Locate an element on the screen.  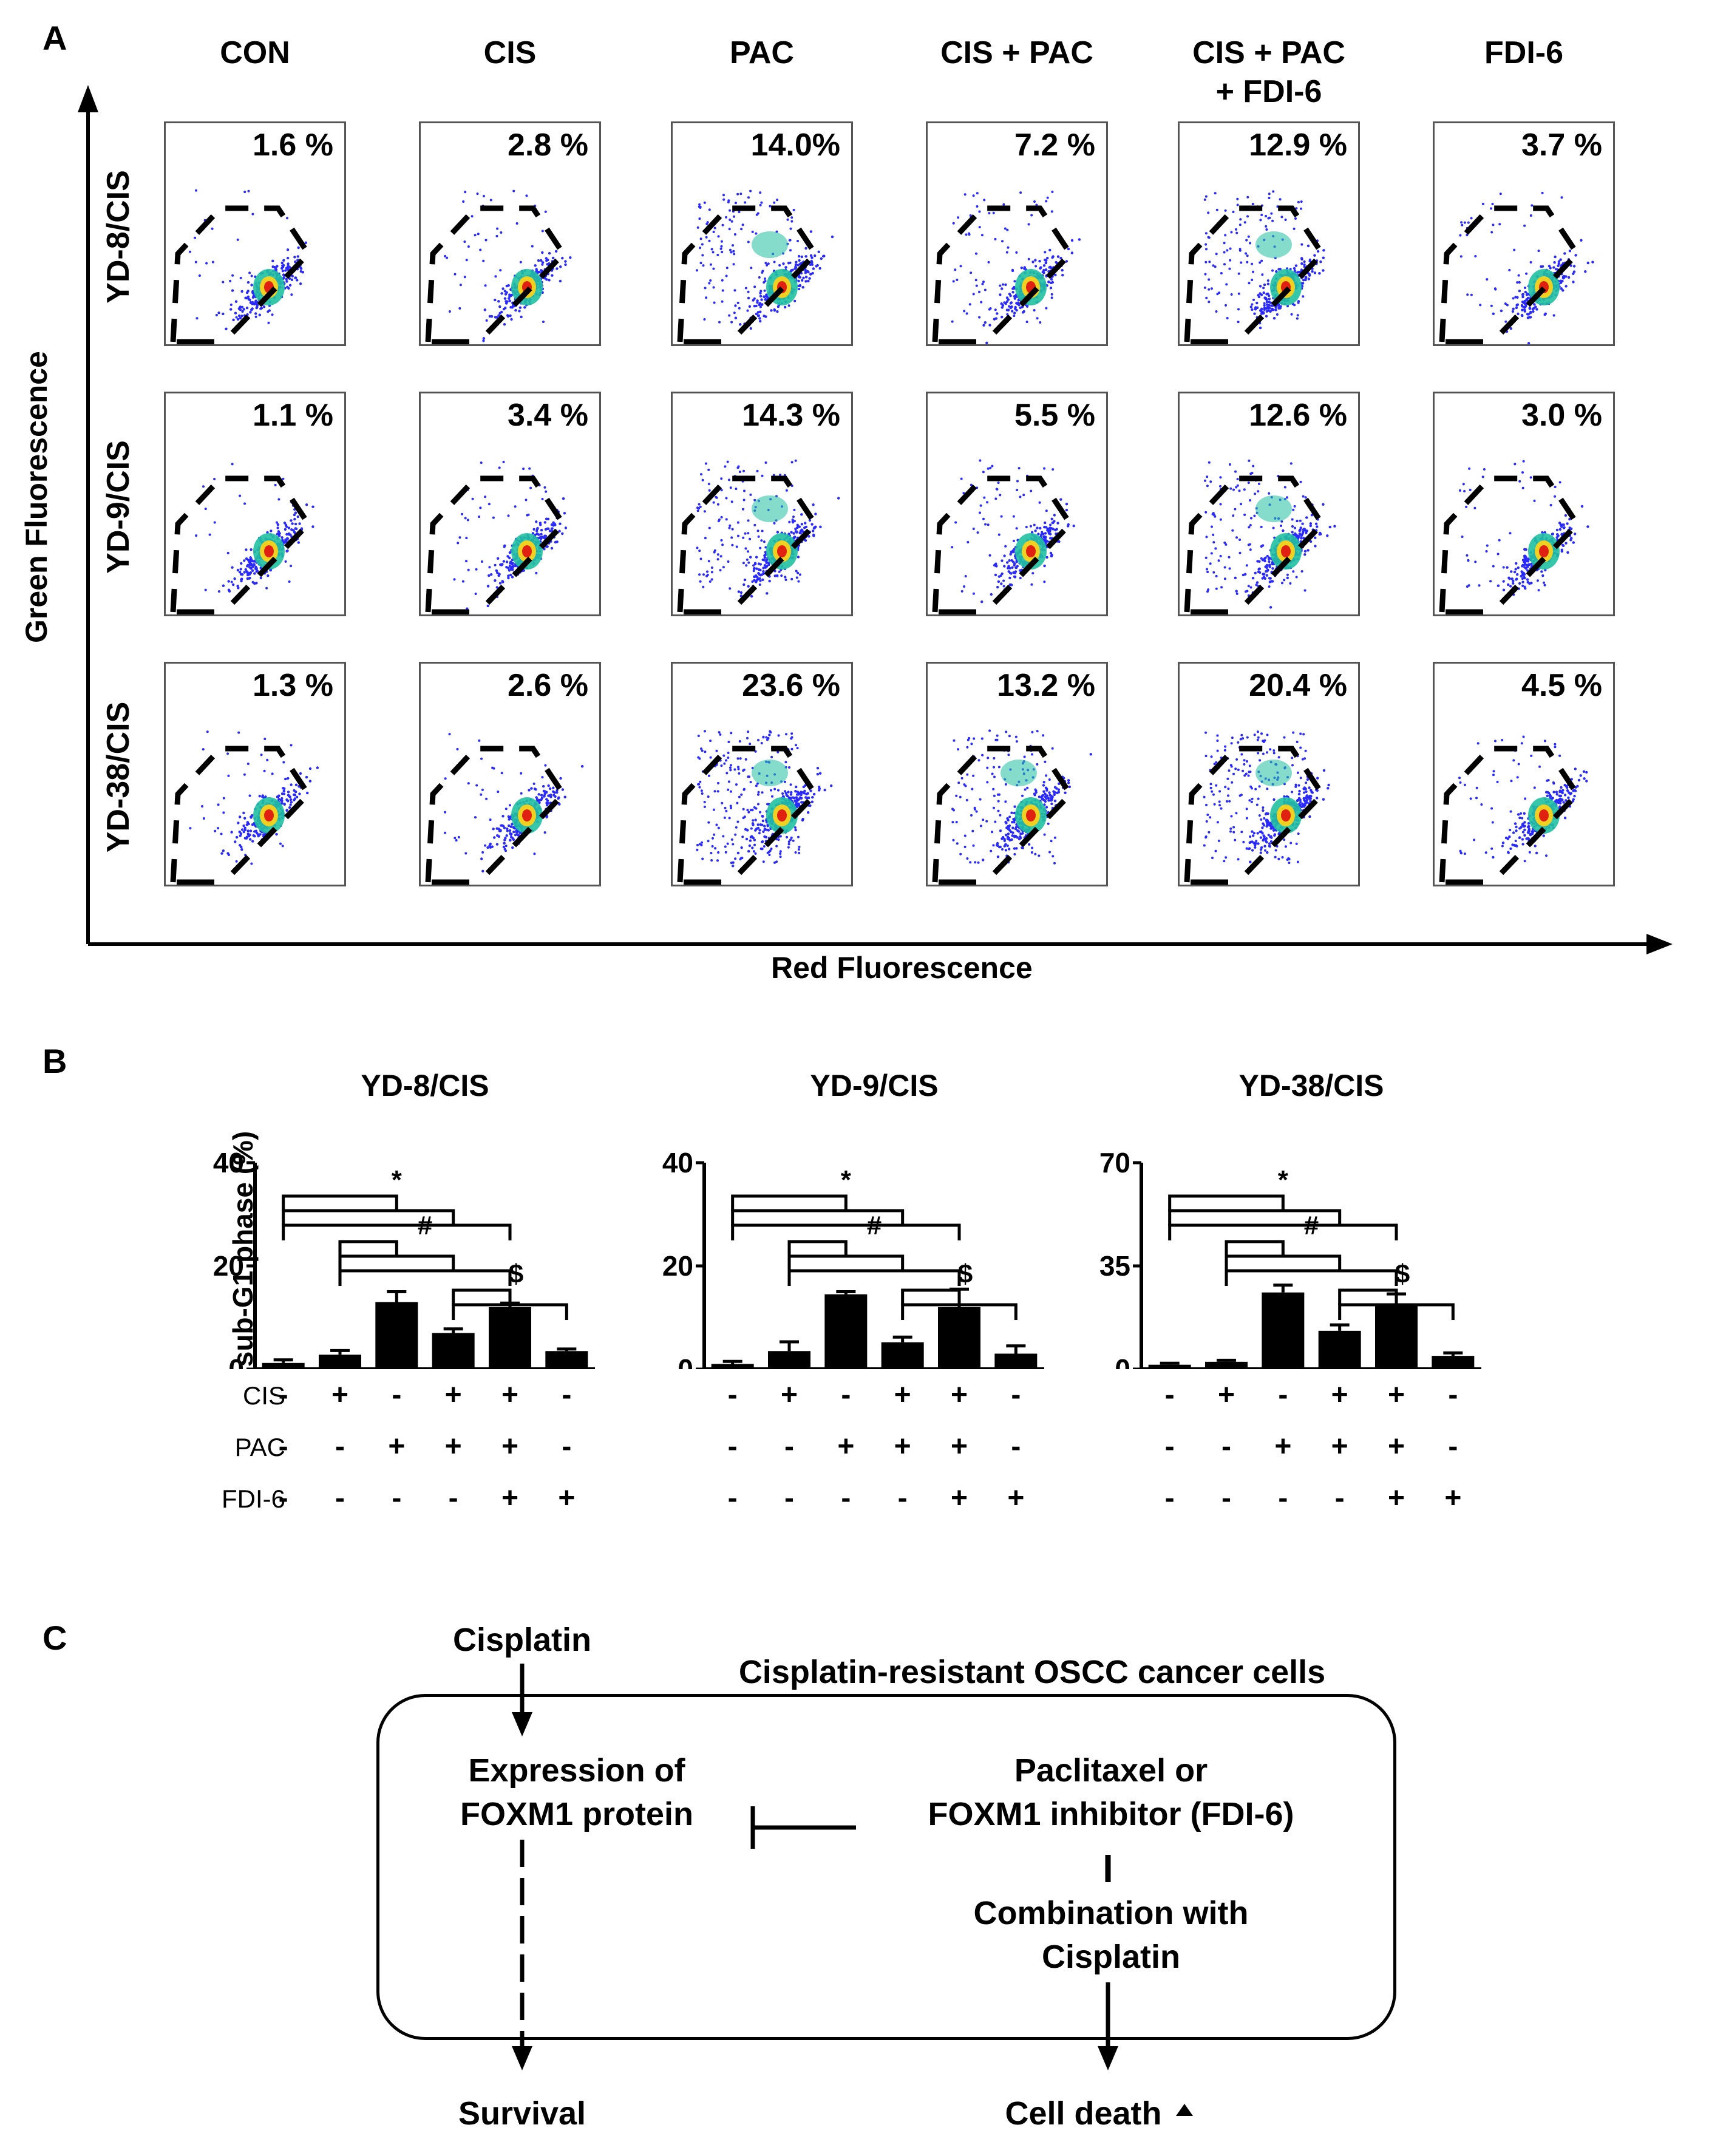
flow-cytometry-plot: 7.2 % is located at coordinates (1017, 234).